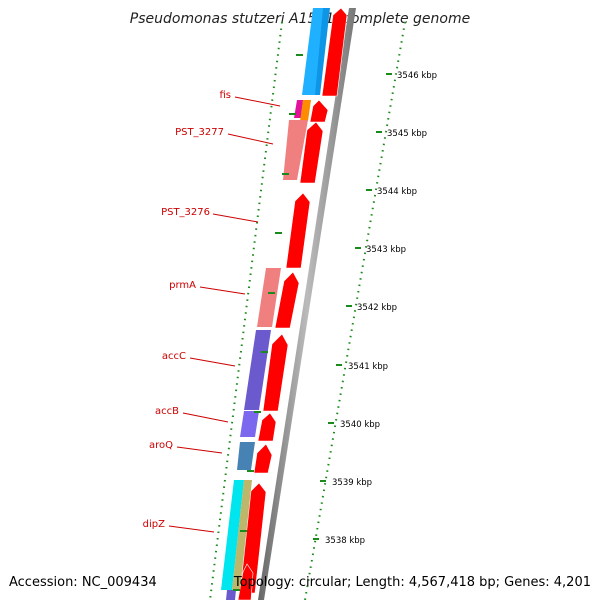 Image resolution: width=600 pixels, height=600 pixels. Describe the element at coordinates (368, 367) in the screenshot. I see `scale-tick-label: 3541 kbp` at that location.